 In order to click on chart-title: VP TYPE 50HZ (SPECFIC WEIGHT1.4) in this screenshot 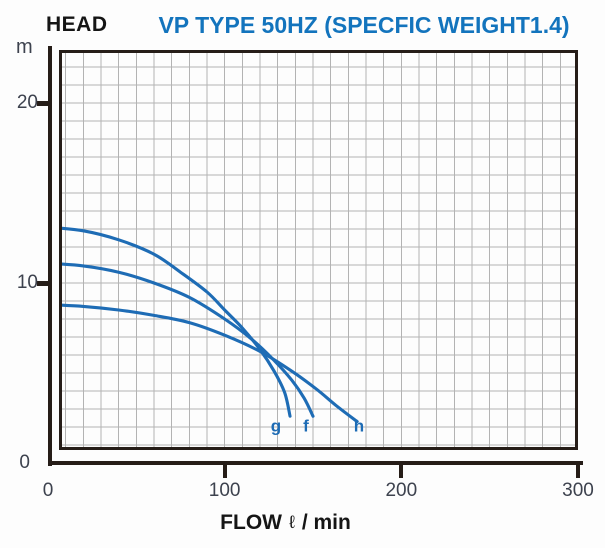, I will do `click(364, 25)`.